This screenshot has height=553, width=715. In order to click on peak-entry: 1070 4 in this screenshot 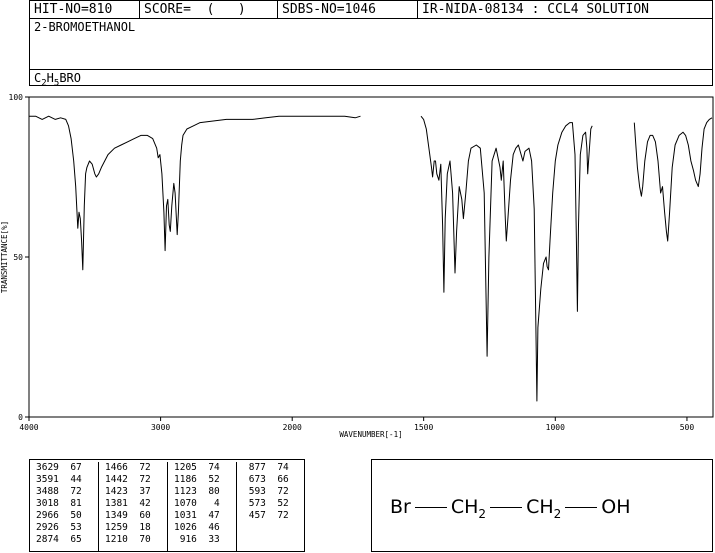, I will do `click(197, 503)`.